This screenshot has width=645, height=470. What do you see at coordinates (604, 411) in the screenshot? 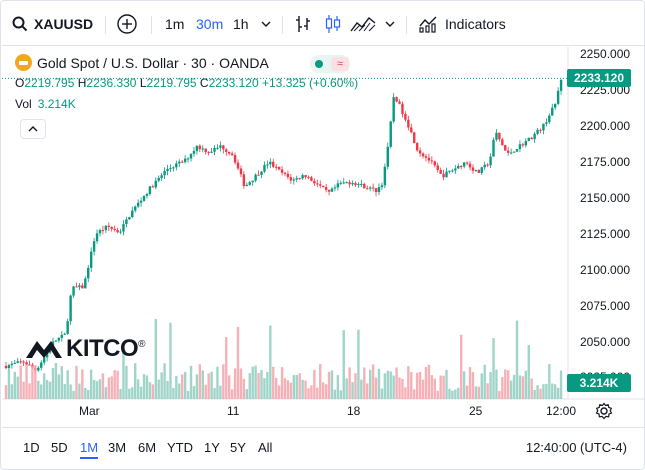
I see `gear-icon` at bounding box center [604, 411].